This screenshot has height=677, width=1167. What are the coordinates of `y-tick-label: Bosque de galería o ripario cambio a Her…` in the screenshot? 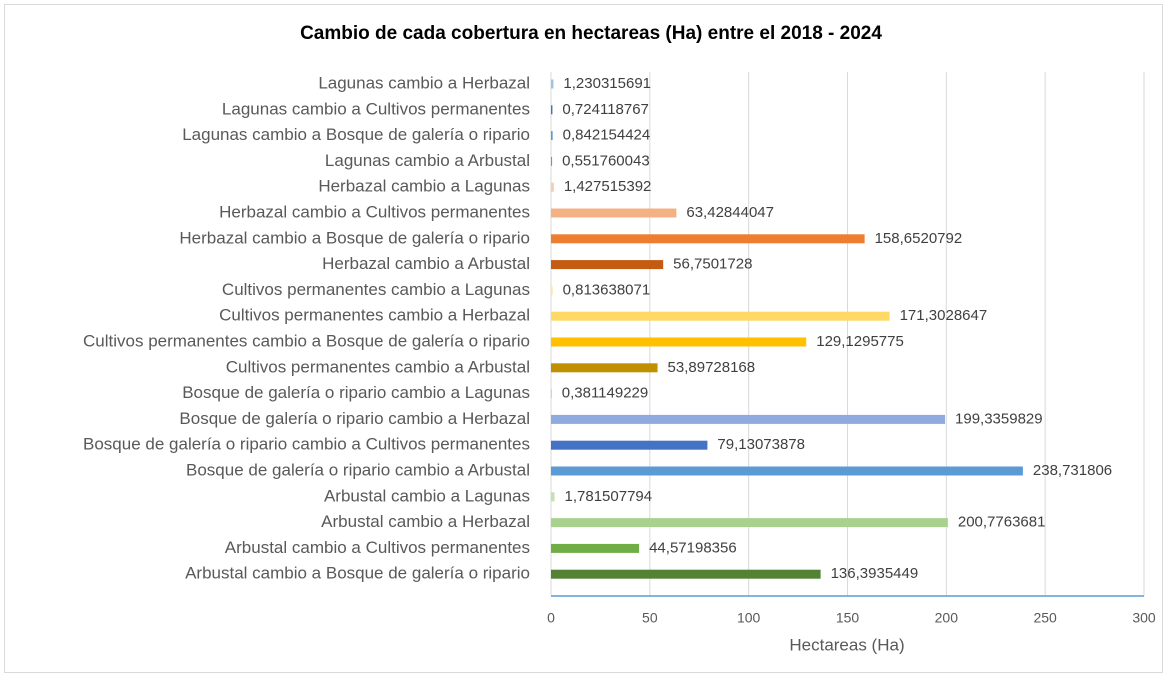 It's located at (354, 418).